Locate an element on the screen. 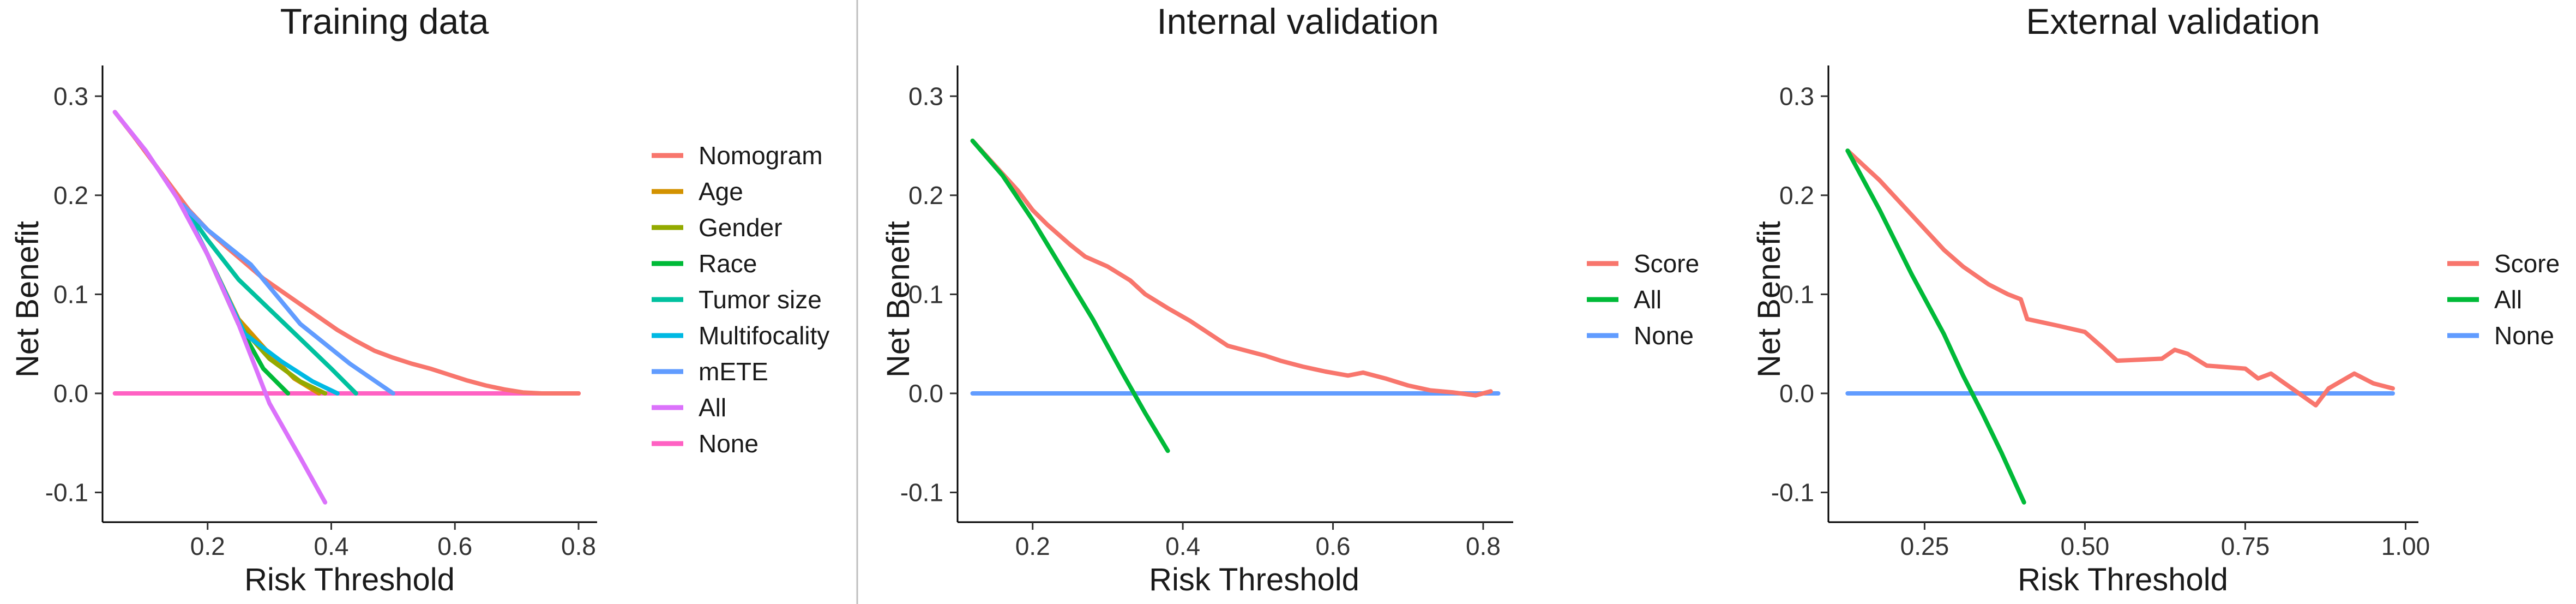 The width and height of the screenshot is (2576, 604). x-tick-label: 1.00 is located at coordinates (2405, 546).